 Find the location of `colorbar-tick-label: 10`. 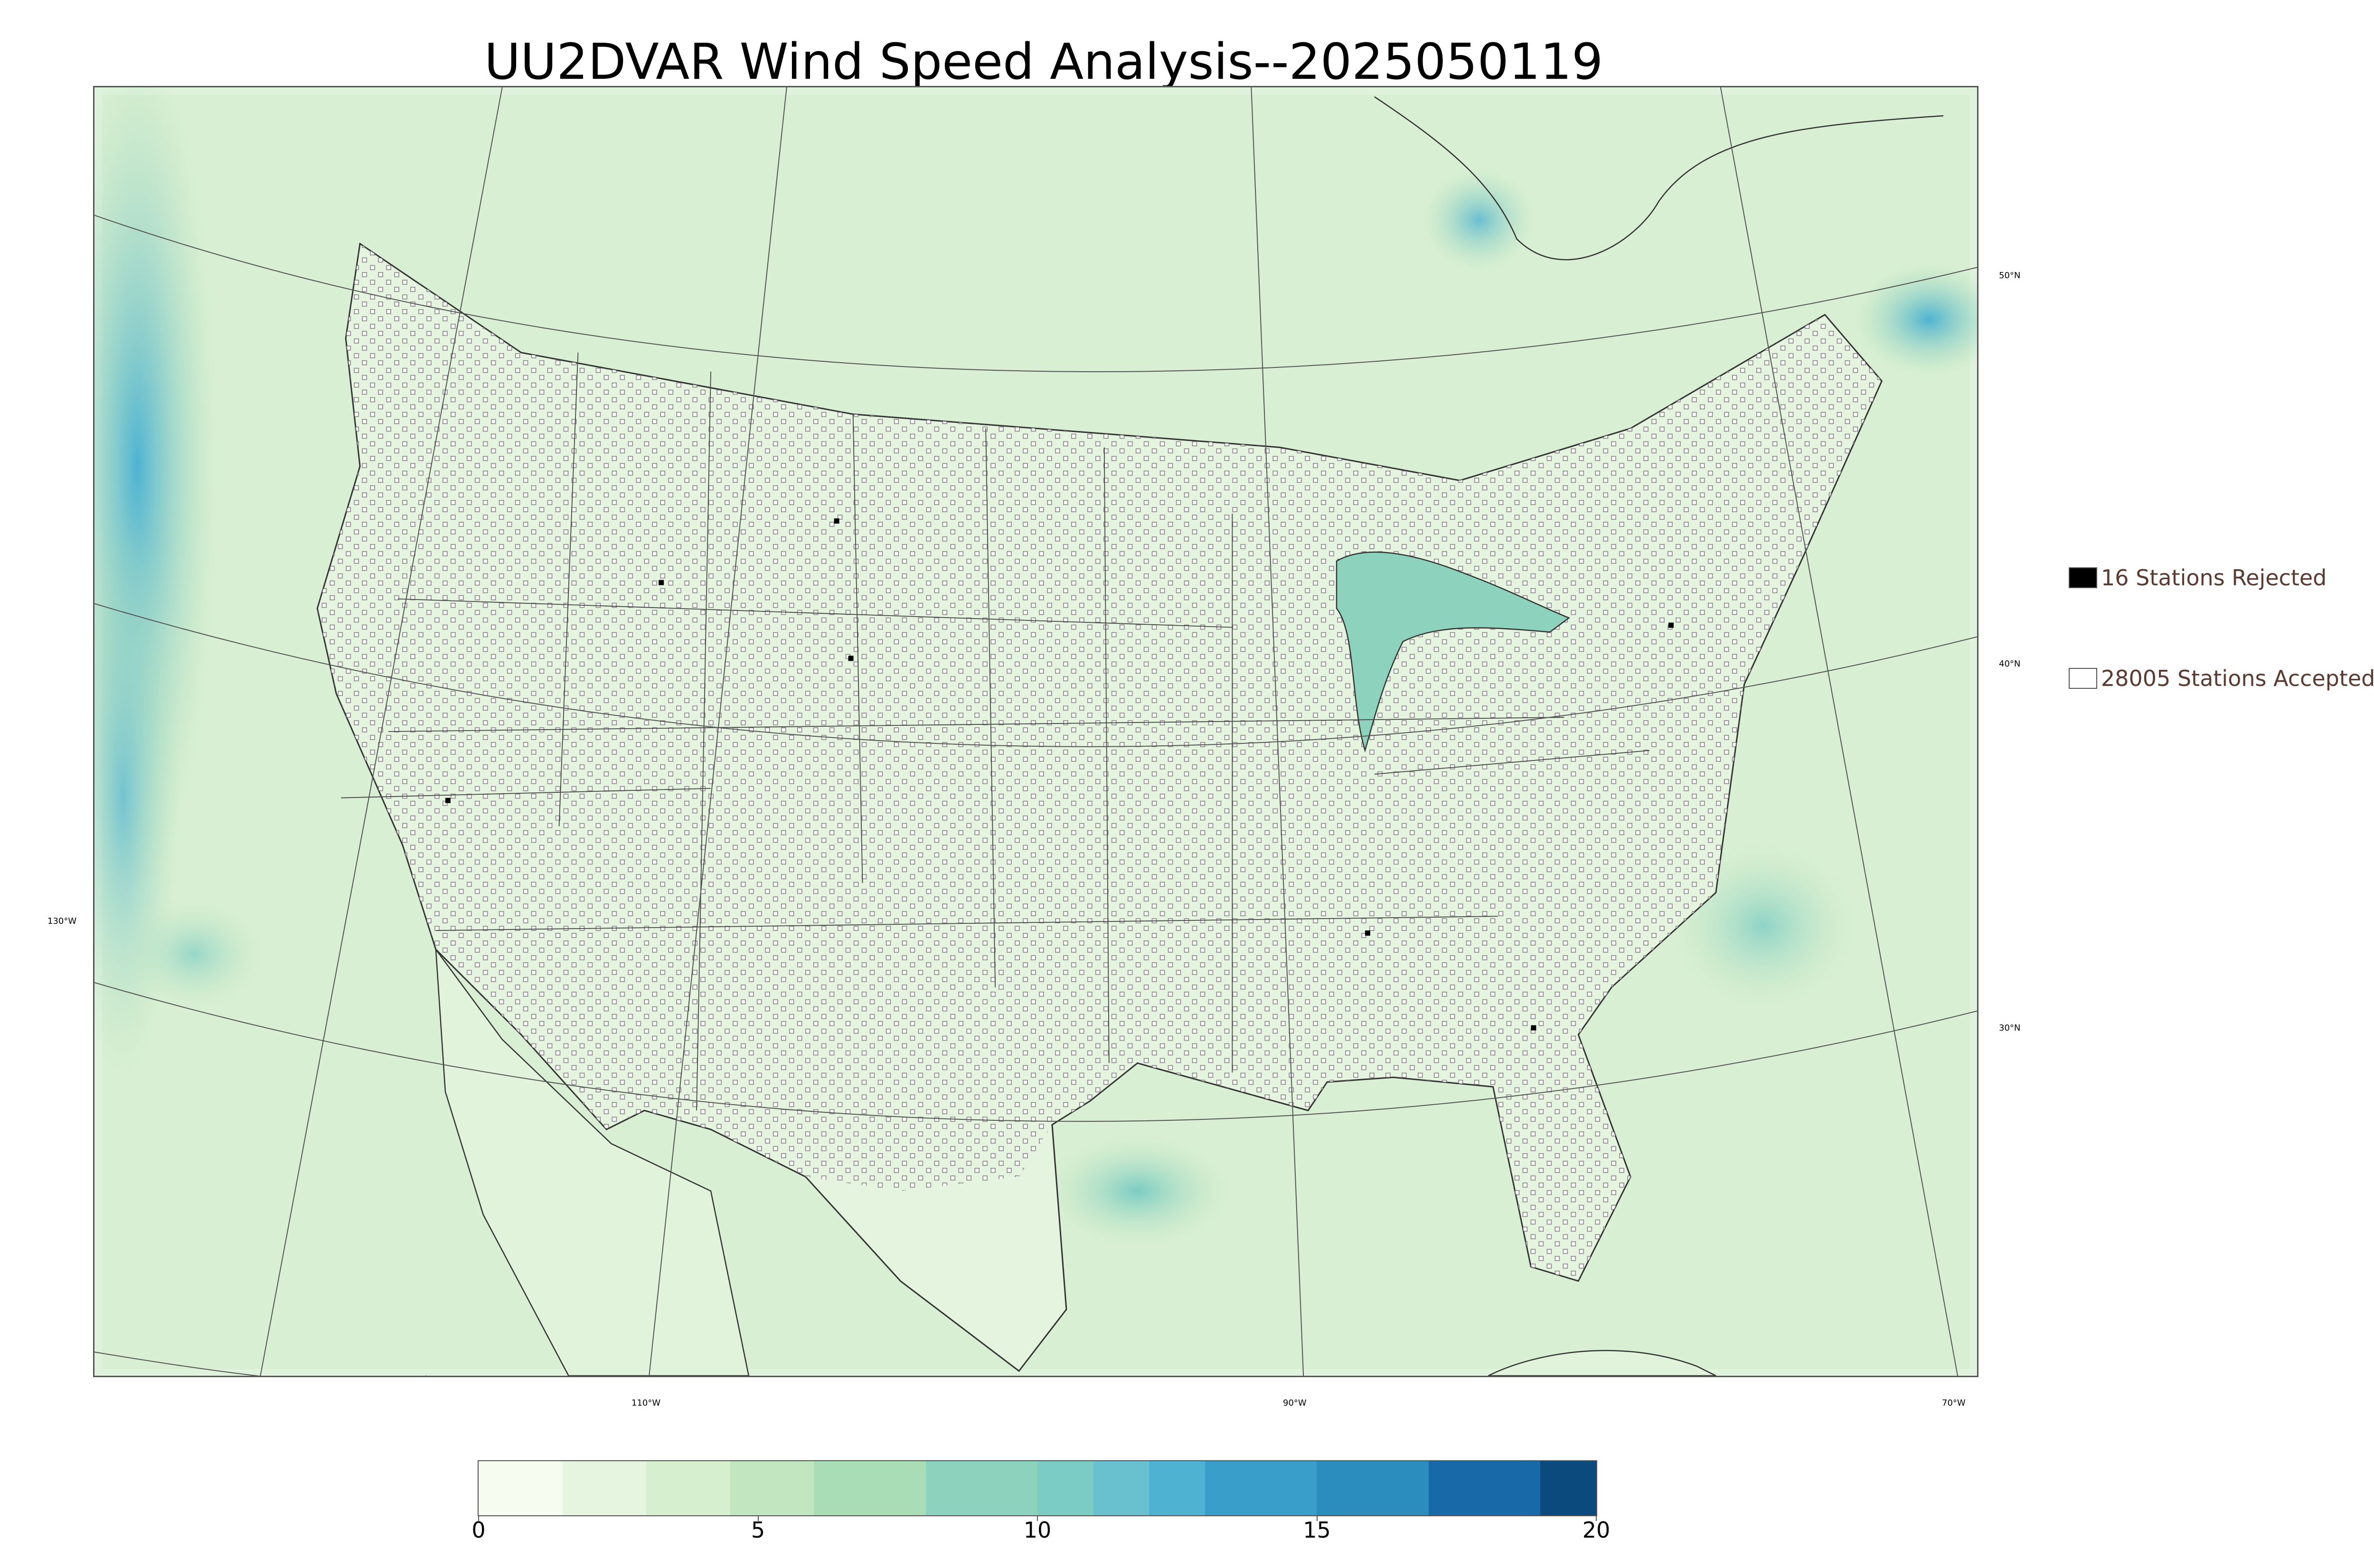

colorbar-tick-label: 10 is located at coordinates (1037, 1530).